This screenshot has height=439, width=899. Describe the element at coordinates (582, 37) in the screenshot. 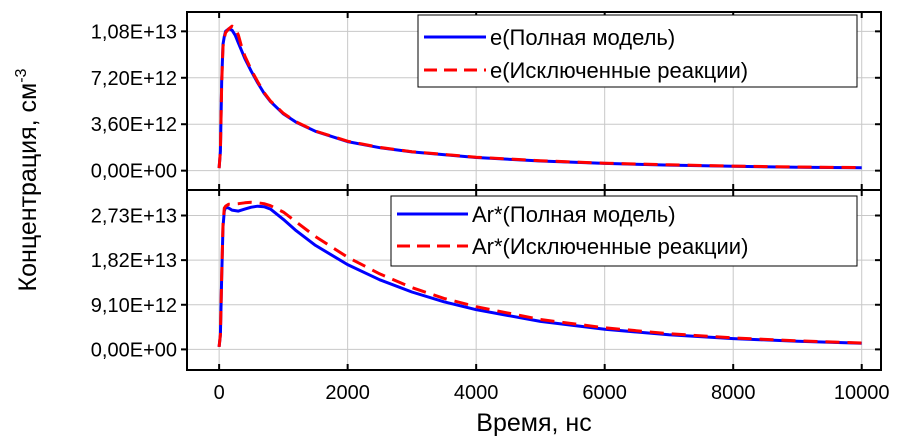

I see `top-legend-label-full: e(Полная модель)` at that location.